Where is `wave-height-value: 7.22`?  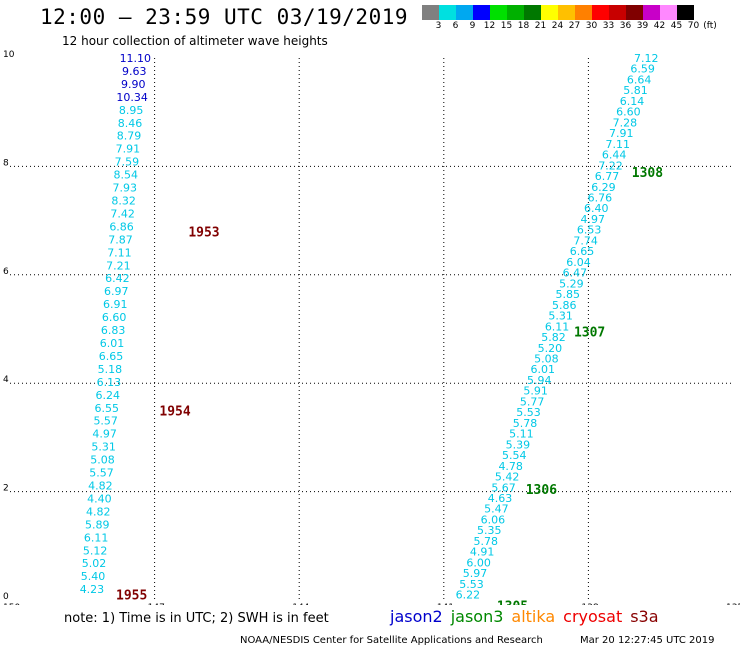 wave-height-value: 7.22 is located at coordinates (610, 165).